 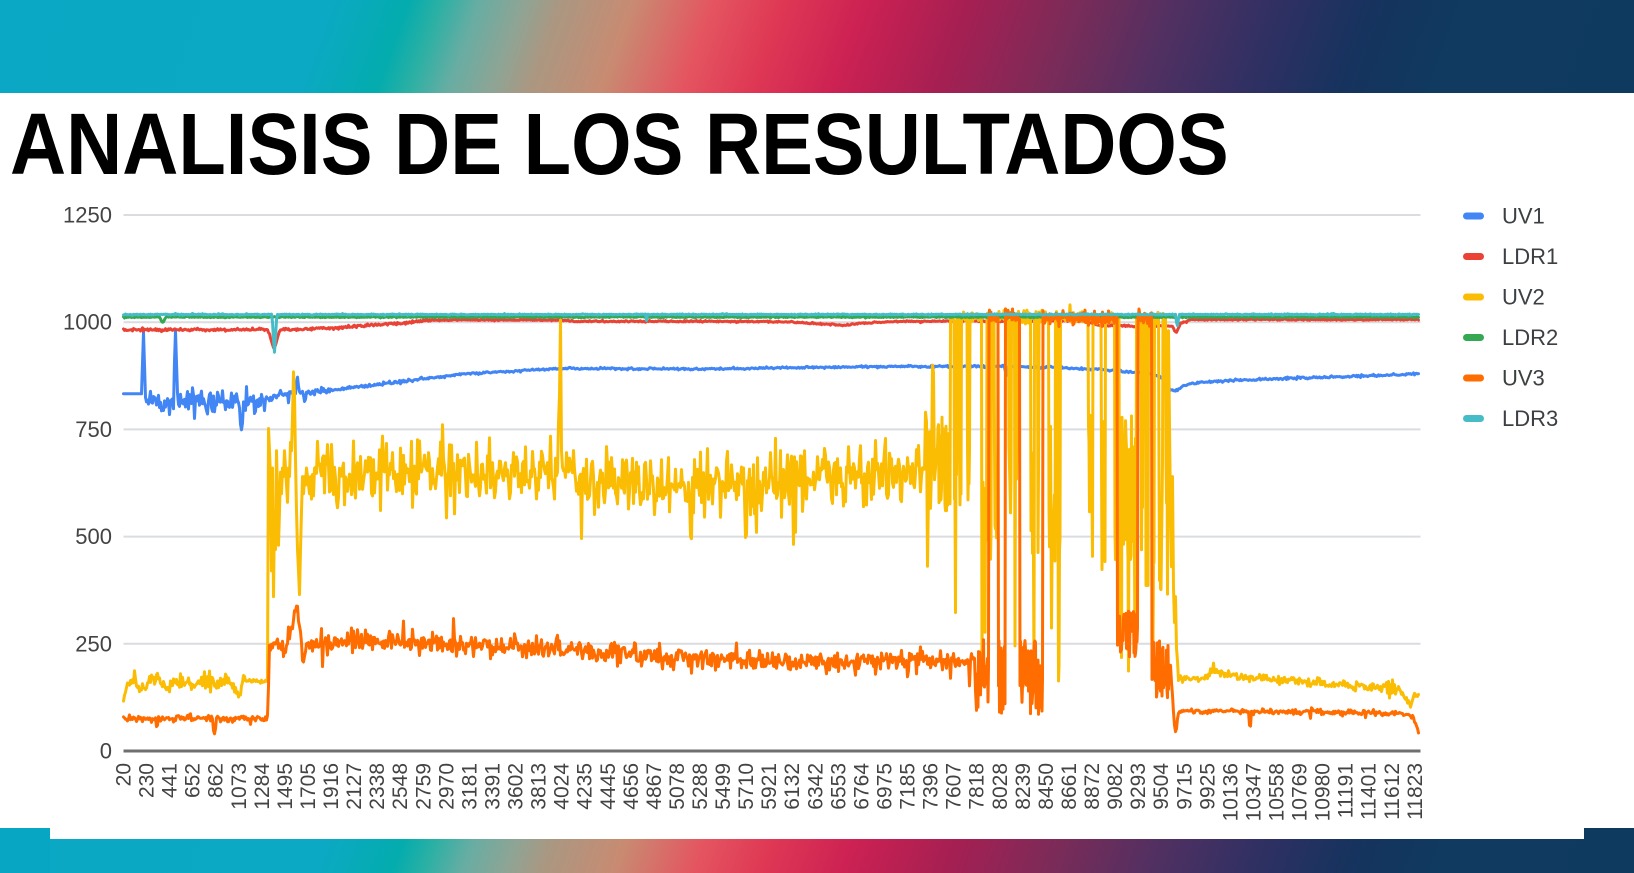 I want to click on svg-text: 10558, so click(x=1277, y=792).